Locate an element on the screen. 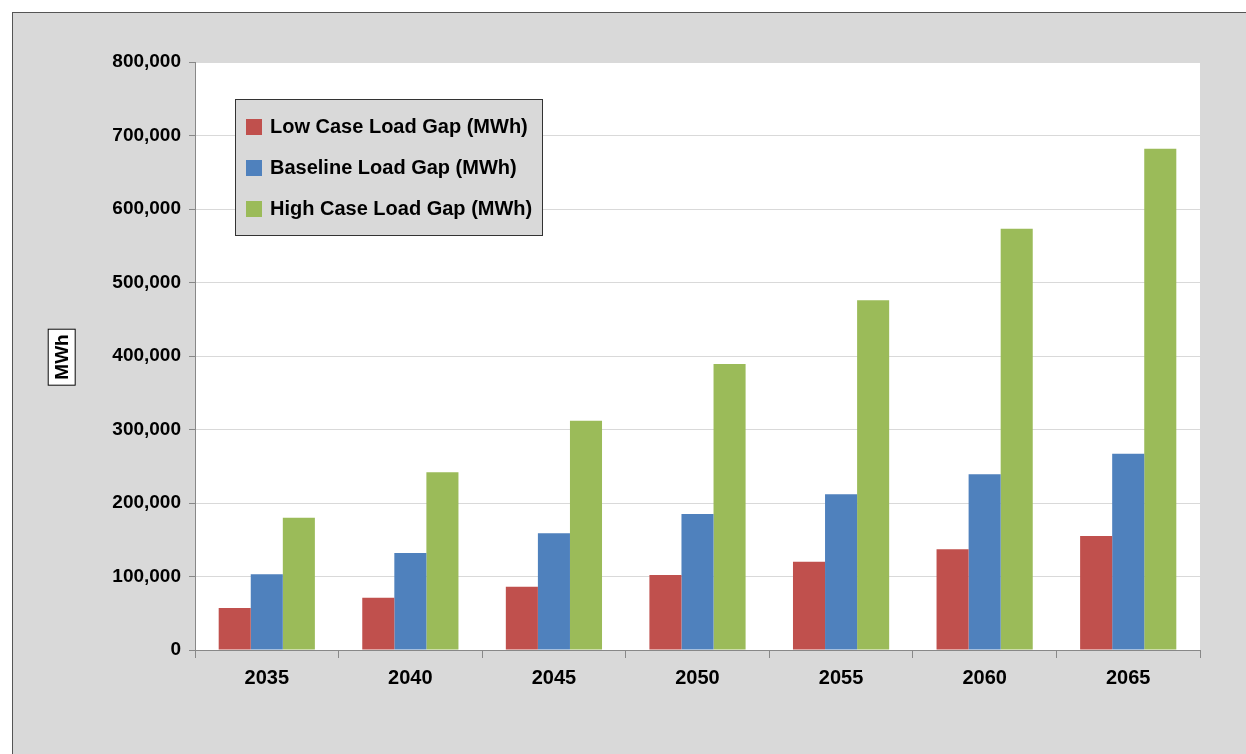  x-tick-label: 2055 is located at coordinates (841, 676).